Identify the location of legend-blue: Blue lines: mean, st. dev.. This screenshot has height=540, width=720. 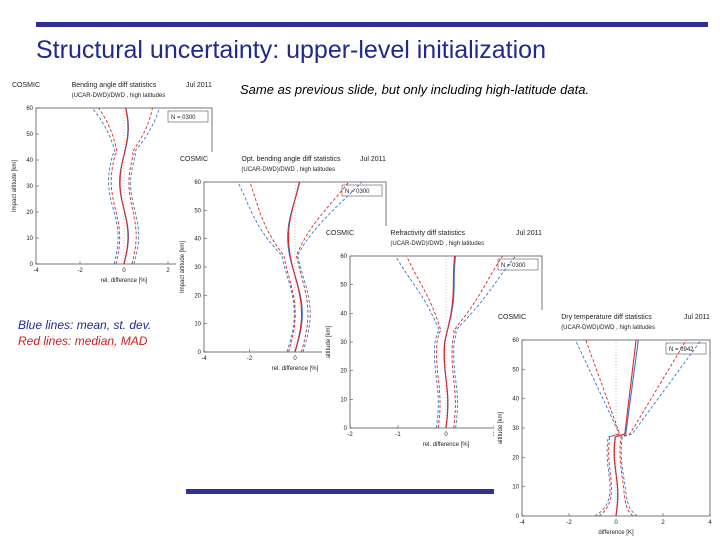
(85, 325).